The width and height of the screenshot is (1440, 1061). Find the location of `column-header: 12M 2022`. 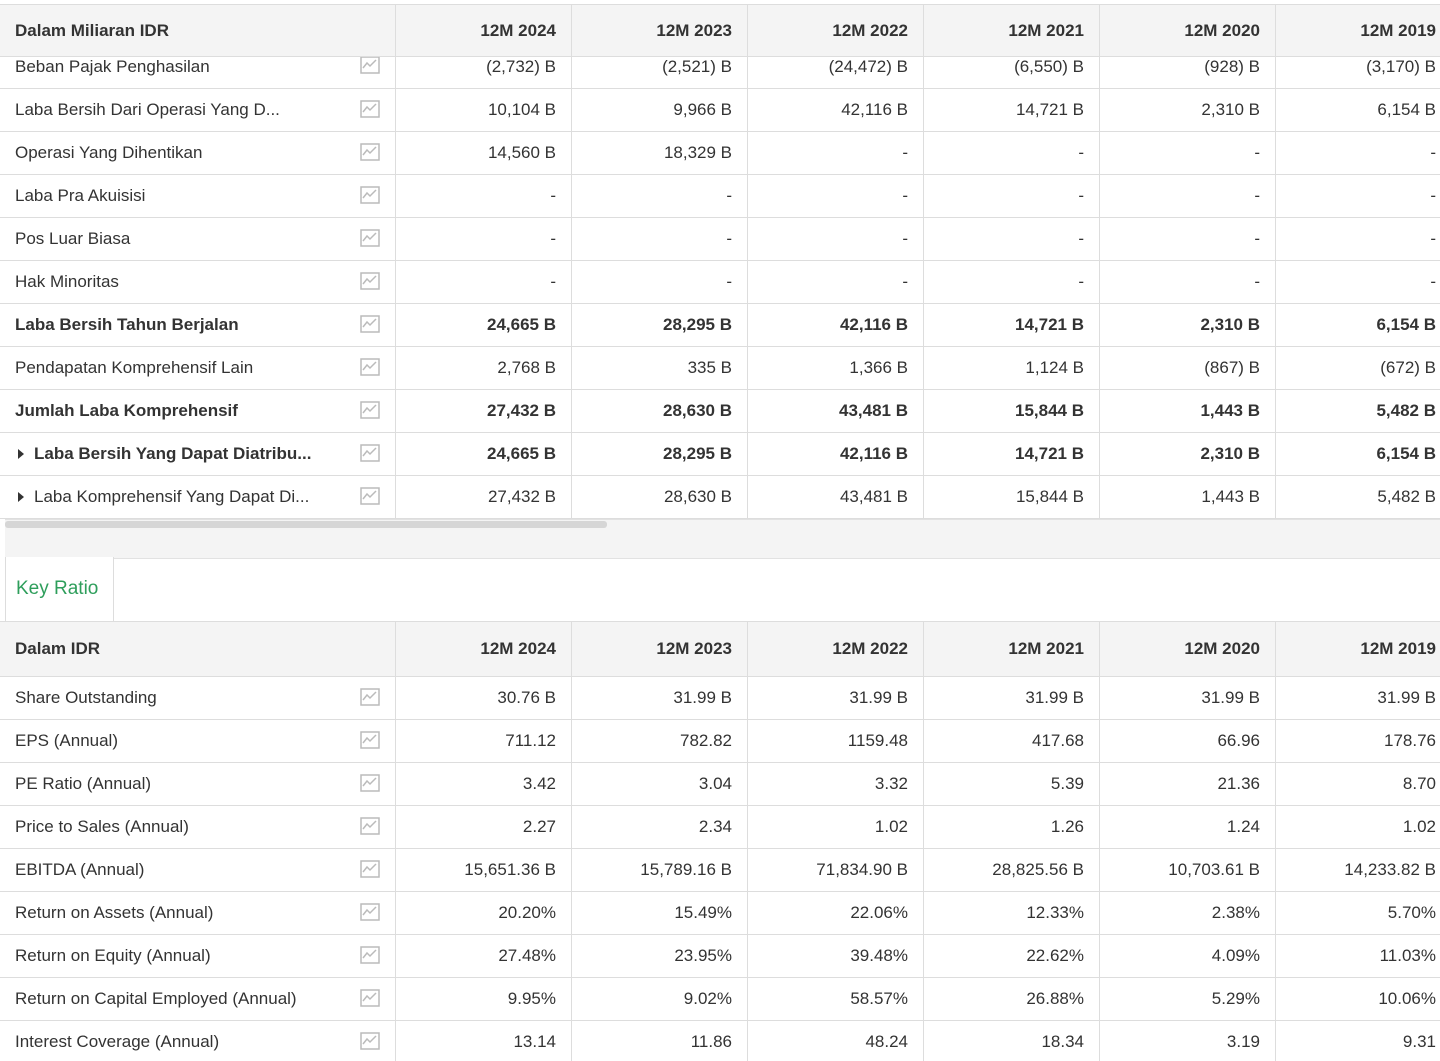

column-header: 12M 2022 is located at coordinates (836, 649).